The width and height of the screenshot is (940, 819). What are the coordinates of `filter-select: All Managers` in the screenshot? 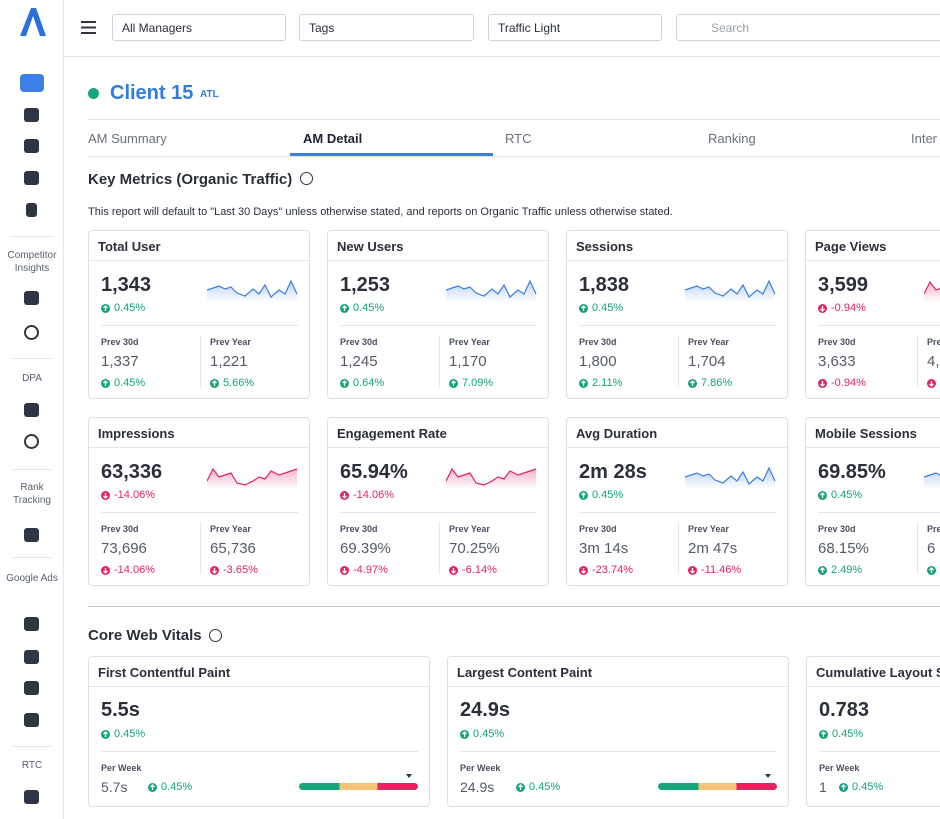 It's located at (199, 27).